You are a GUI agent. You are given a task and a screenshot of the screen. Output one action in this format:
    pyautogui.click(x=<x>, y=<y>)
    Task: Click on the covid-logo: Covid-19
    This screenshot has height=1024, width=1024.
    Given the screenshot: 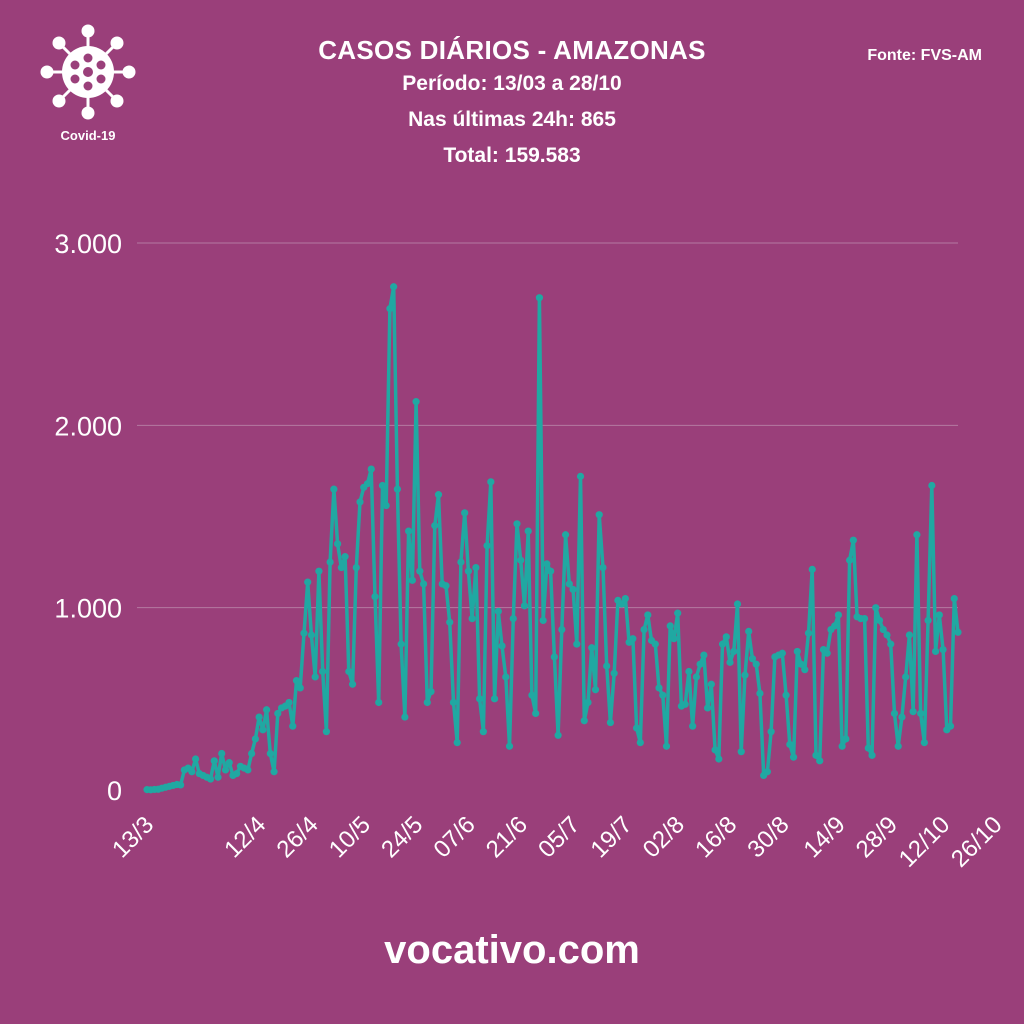 What is the action you would take?
    pyautogui.click(x=88, y=84)
    